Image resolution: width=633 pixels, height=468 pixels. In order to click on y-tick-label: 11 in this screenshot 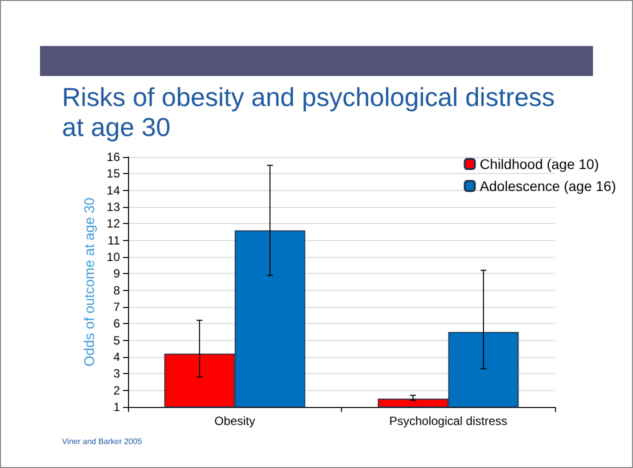, I will do `click(114, 240)`.